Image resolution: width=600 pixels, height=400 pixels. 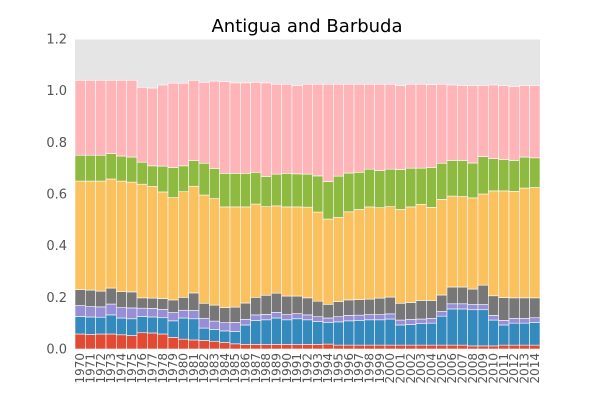 What do you see at coordinates (370, 368) in the screenshot?
I see `x-tick-label: 1998` at bounding box center [370, 368].